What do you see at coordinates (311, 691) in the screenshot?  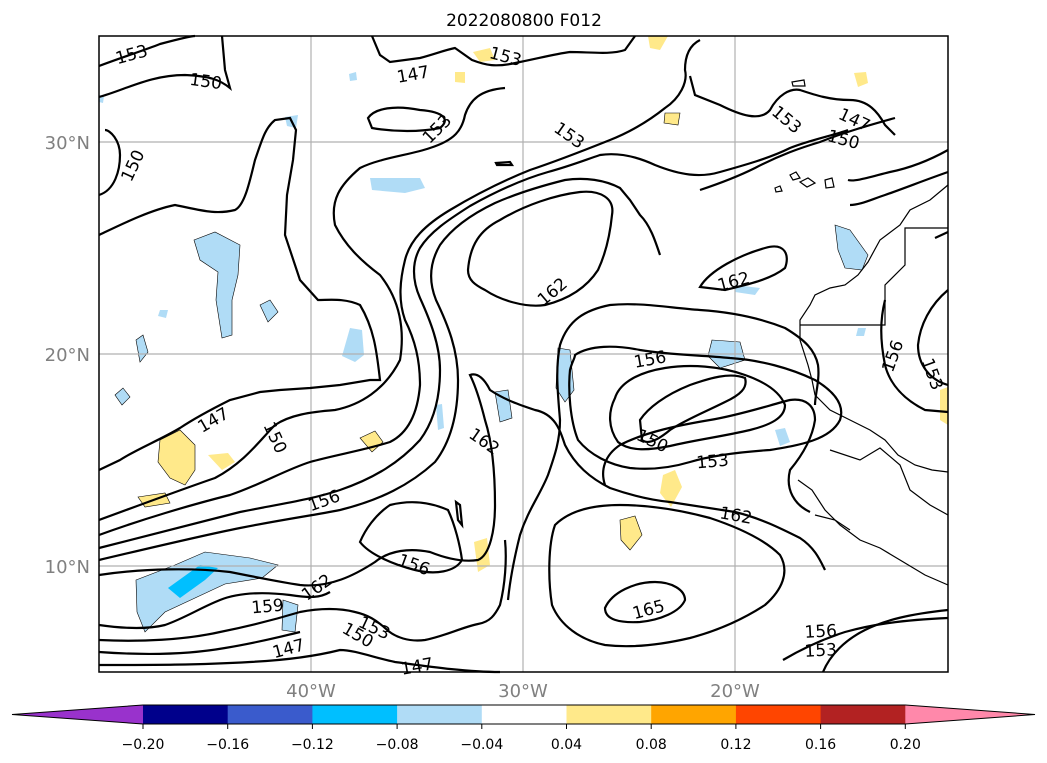 I see `lon-label: 40°W` at bounding box center [311, 691].